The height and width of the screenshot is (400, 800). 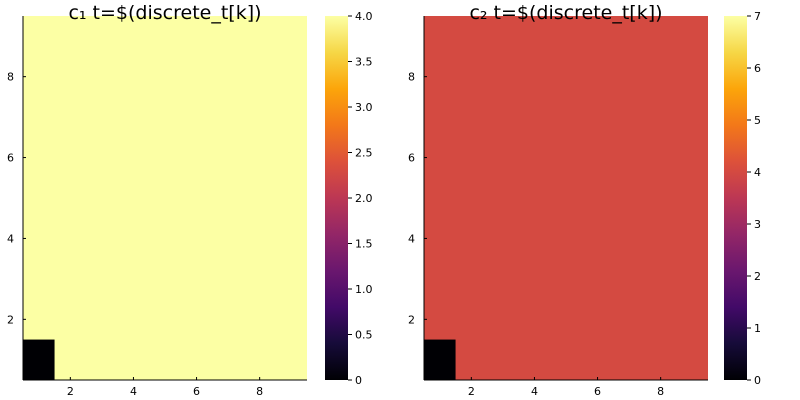 I want to click on colorbar-tick-label: 3, so click(x=757, y=224).